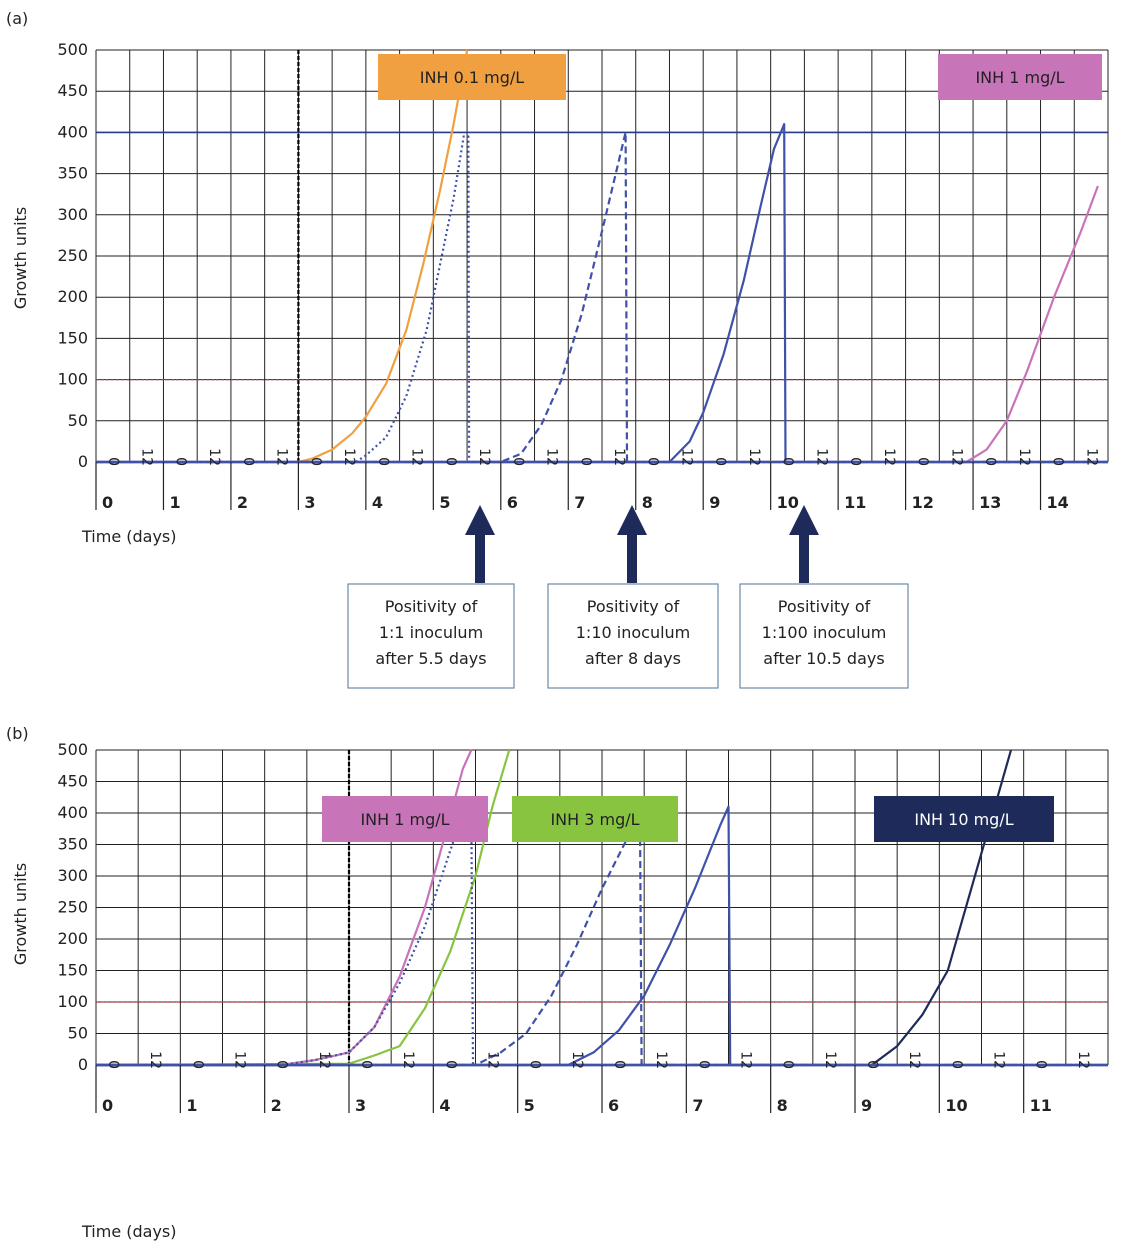  I want to click on panel-label: (a), so click(17, 18).